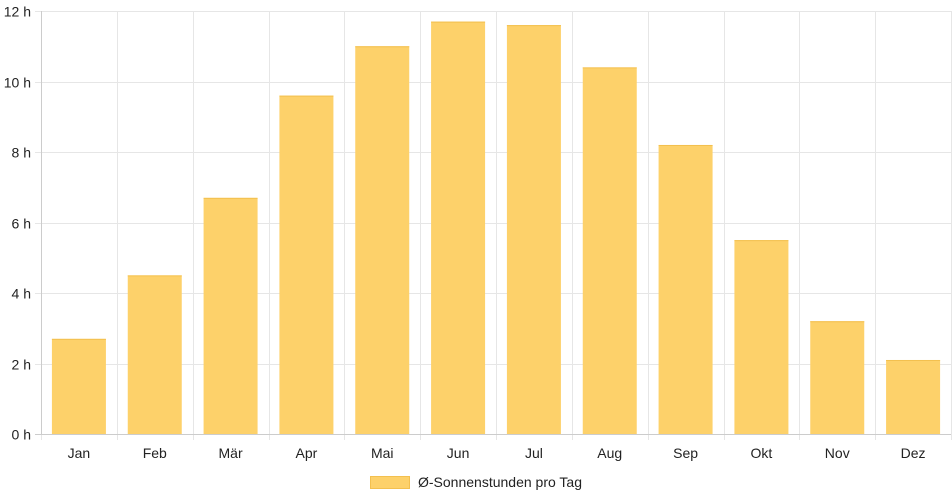 The width and height of the screenshot is (952, 500). Describe the element at coordinates (17, 83) in the screenshot. I see `y-tick-label: 10 h` at that location.